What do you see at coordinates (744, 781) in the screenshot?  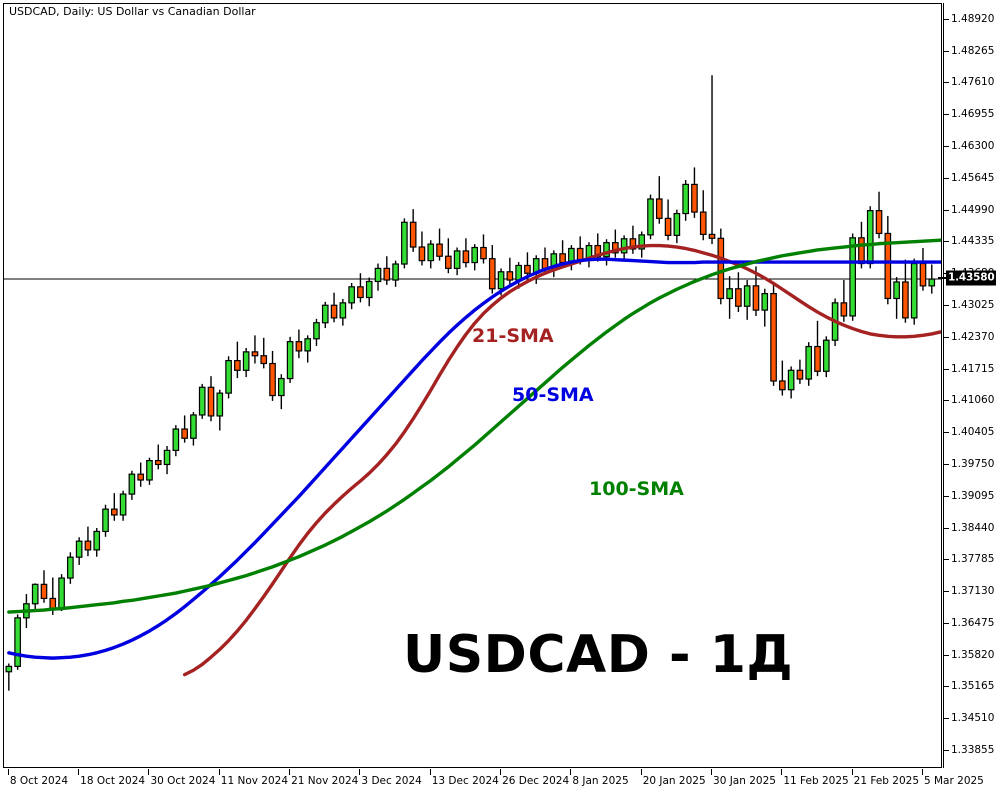 I see `date-tick-label: 30 Jan 2025` at bounding box center [744, 781].